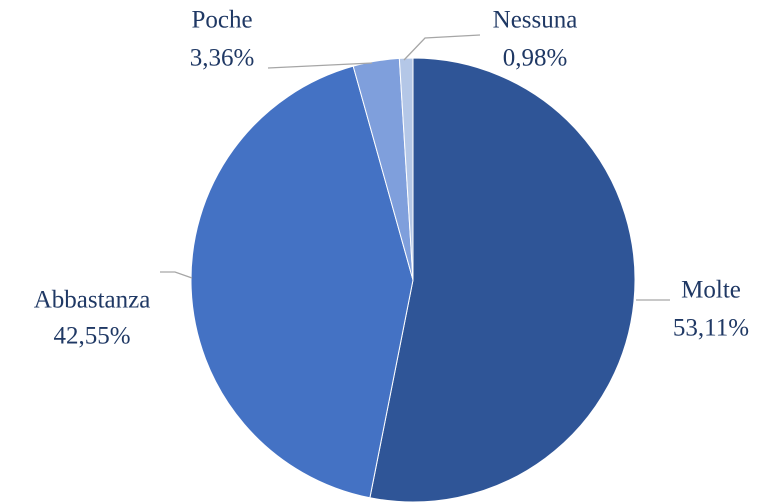 The image size is (763, 502). What do you see at coordinates (711, 328) in the screenshot?
I see `slice-value-label: 53,11%` at bounding box center [711, 328].